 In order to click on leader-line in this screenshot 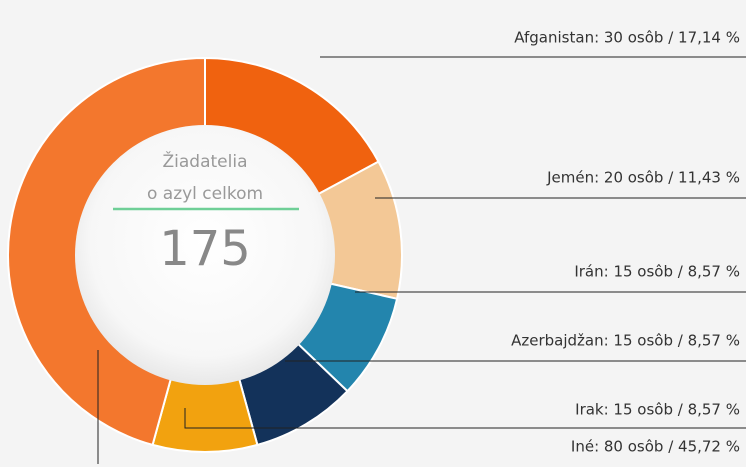, I will do `click(465, 418)`.